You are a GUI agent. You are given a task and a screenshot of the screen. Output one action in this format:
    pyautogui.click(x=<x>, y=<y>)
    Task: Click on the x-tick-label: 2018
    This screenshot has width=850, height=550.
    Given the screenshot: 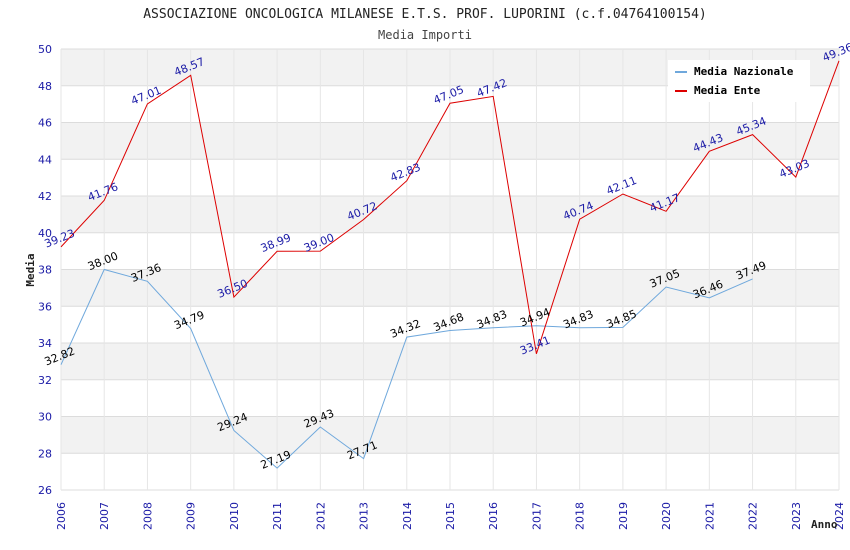 What is the action you would take?
    pyautogui.click(x=580, y=516)
    